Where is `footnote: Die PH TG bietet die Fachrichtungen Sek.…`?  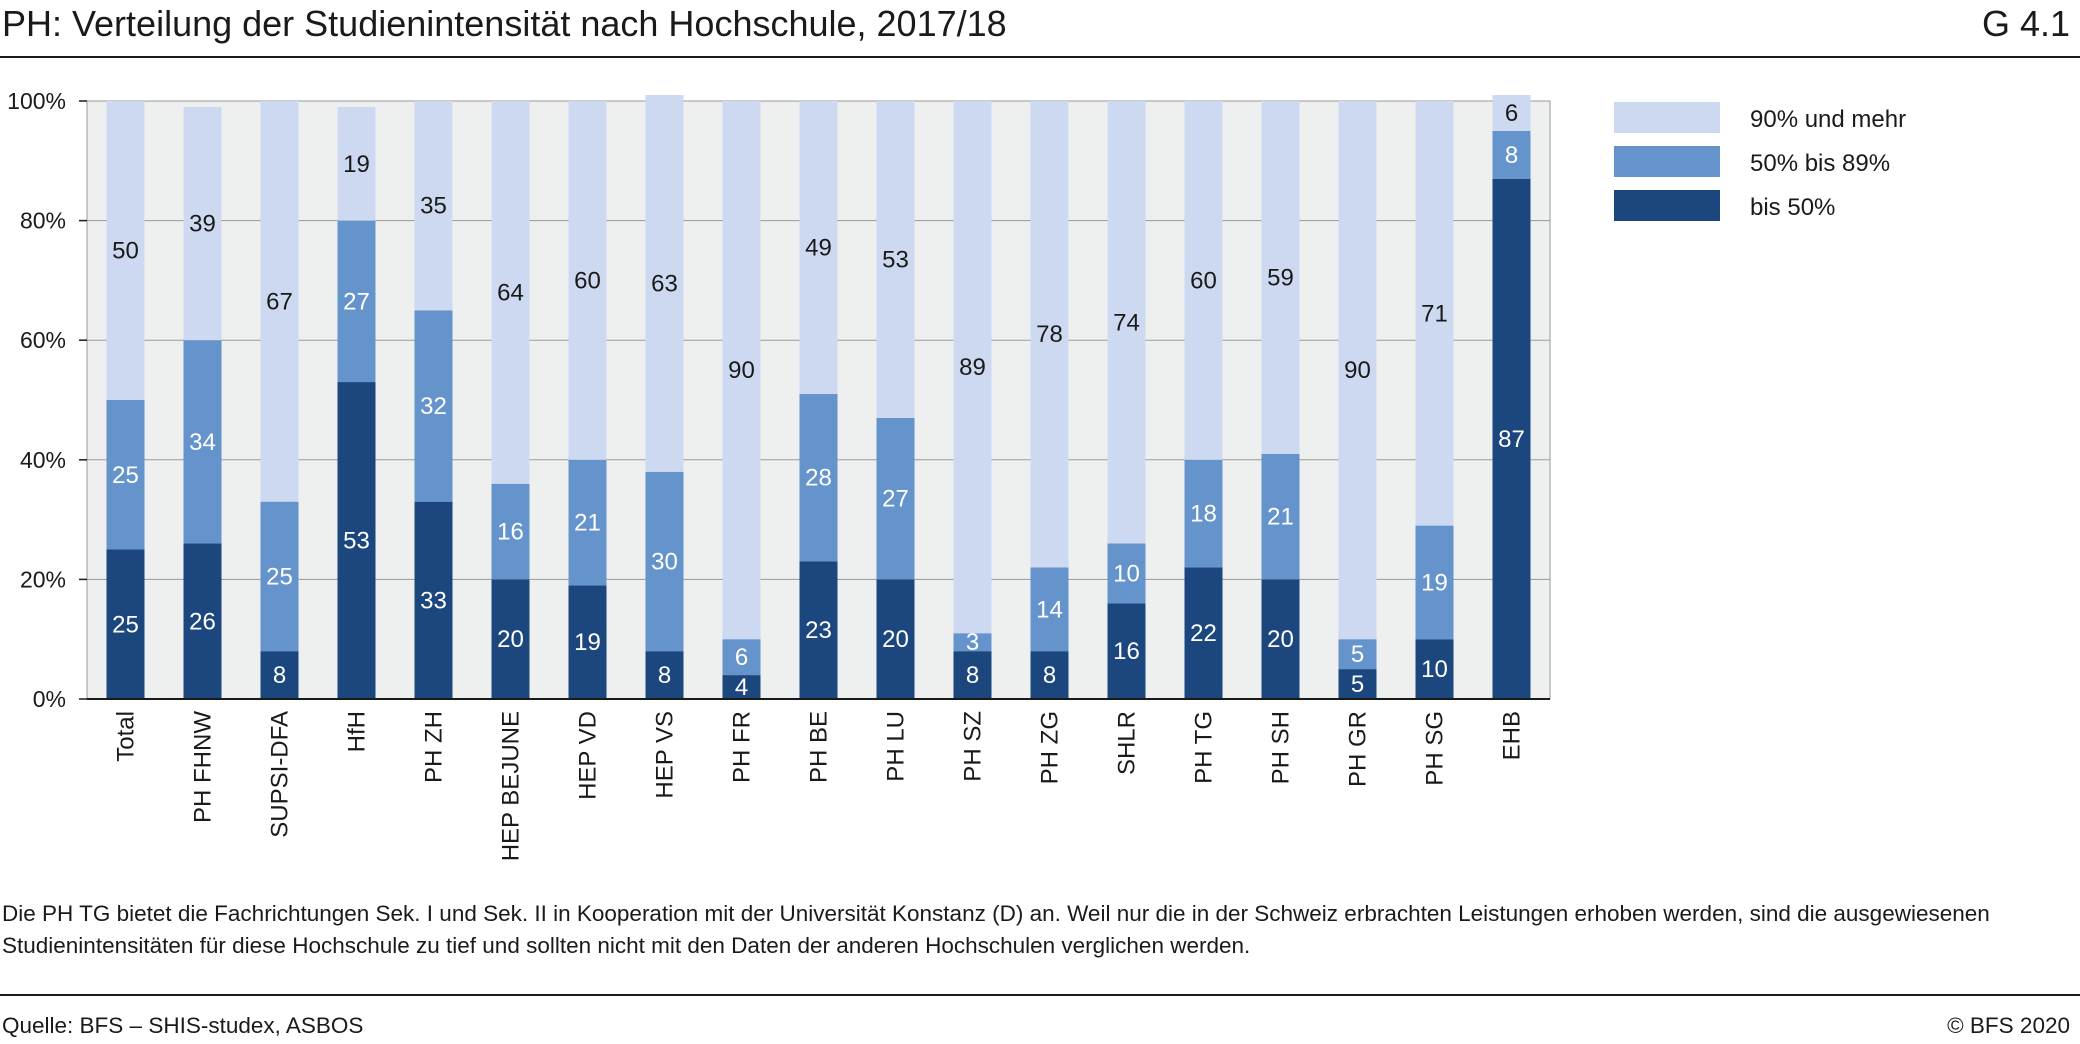
footnote: Die PH TG bietet die Fachrichtungen Sek.… is located at coordinates (996, 929).